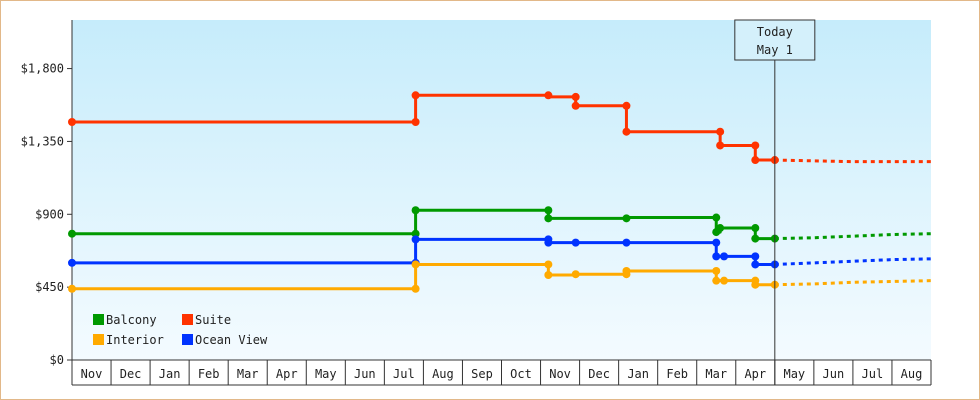 The height and width of the screenshot is (400, 980). I want to click on legend-label: Ocean View, so click(231, 340).